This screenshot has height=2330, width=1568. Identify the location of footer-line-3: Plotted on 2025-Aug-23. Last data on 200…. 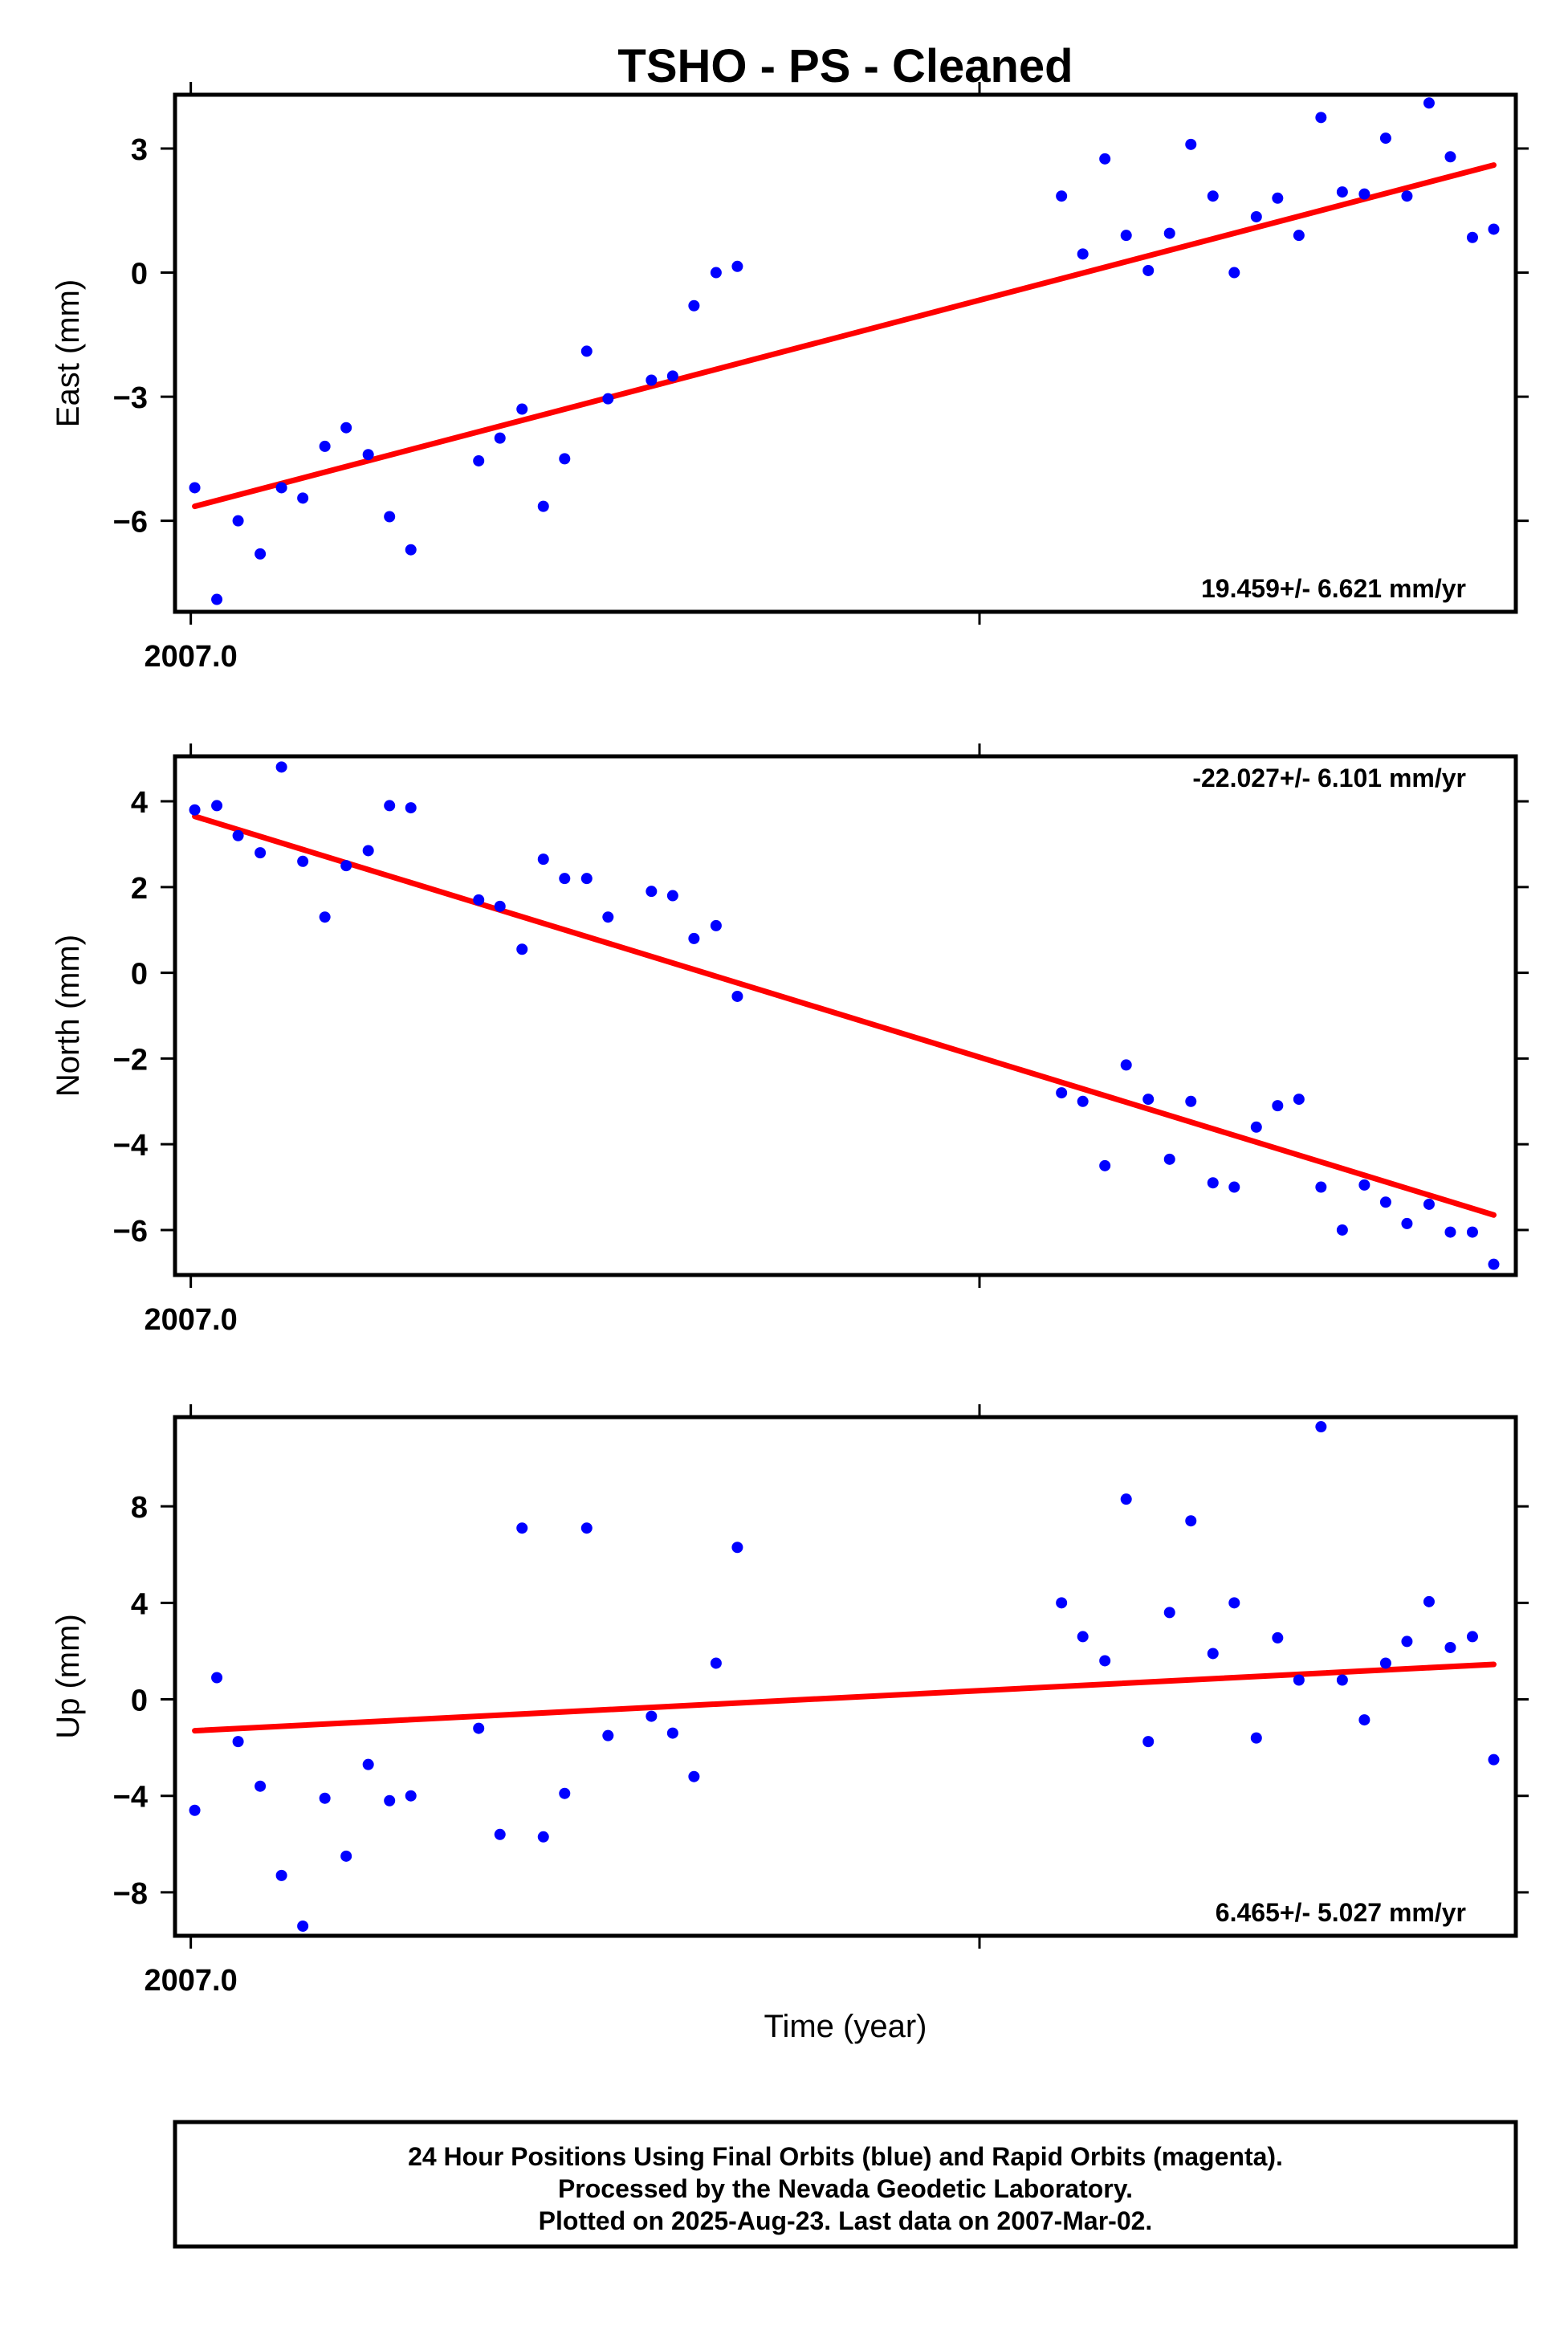
(846, 2220).